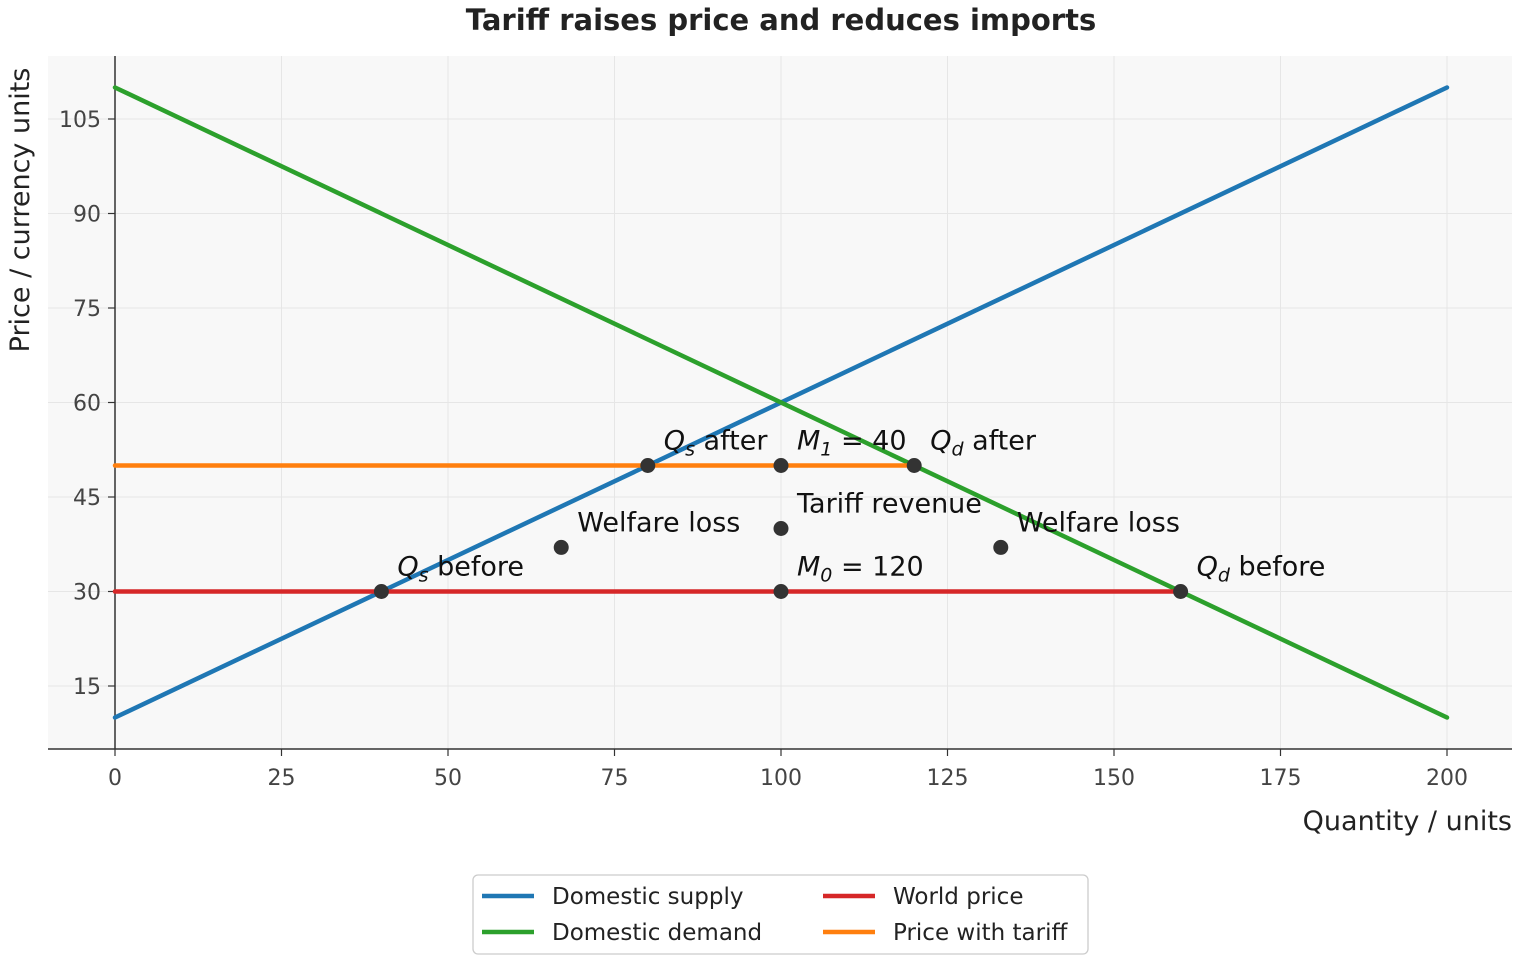 The width and height of the screenshot is (1520, 960). Describe the element at coordinates (983, 443) in the screenshot. I see `point-annotation: Qd after` at that location.